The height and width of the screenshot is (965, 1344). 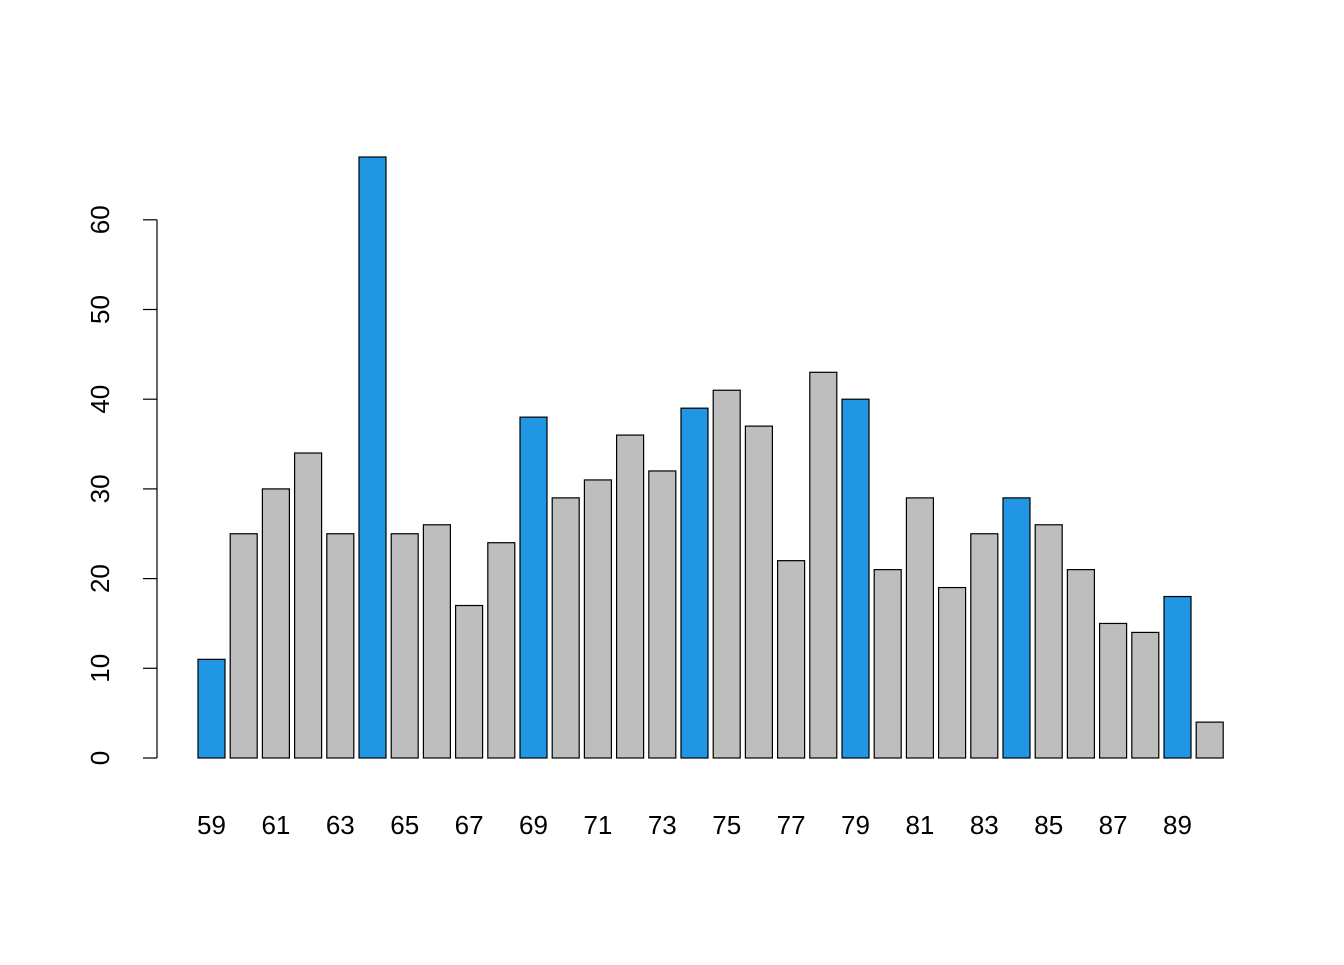 I want to click on y-tick-label: 40, so click(x=100, y=399).